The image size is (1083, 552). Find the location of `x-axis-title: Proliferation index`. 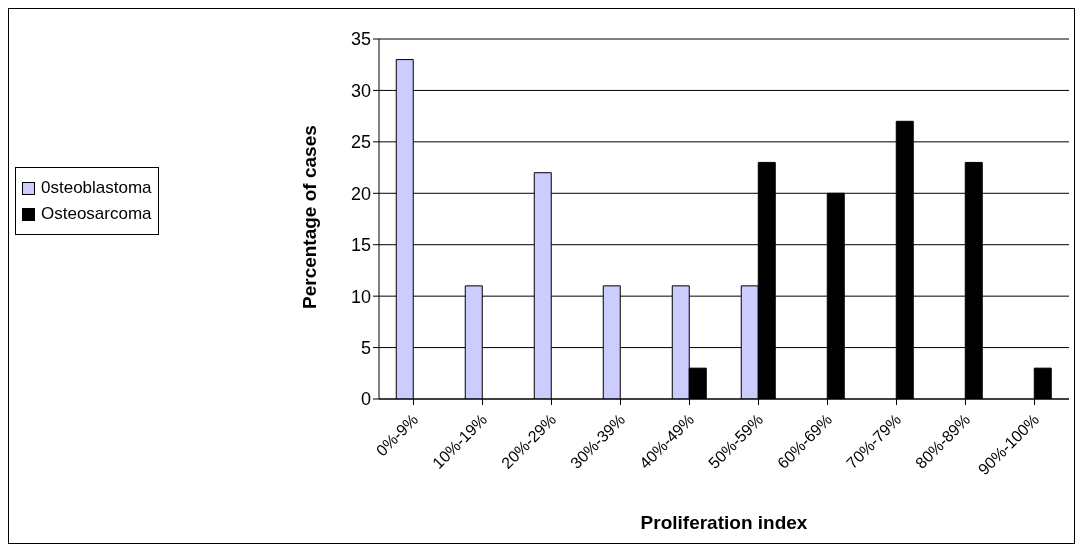

x-axis-title: Proliferation index is located at coordinates (724, 522).